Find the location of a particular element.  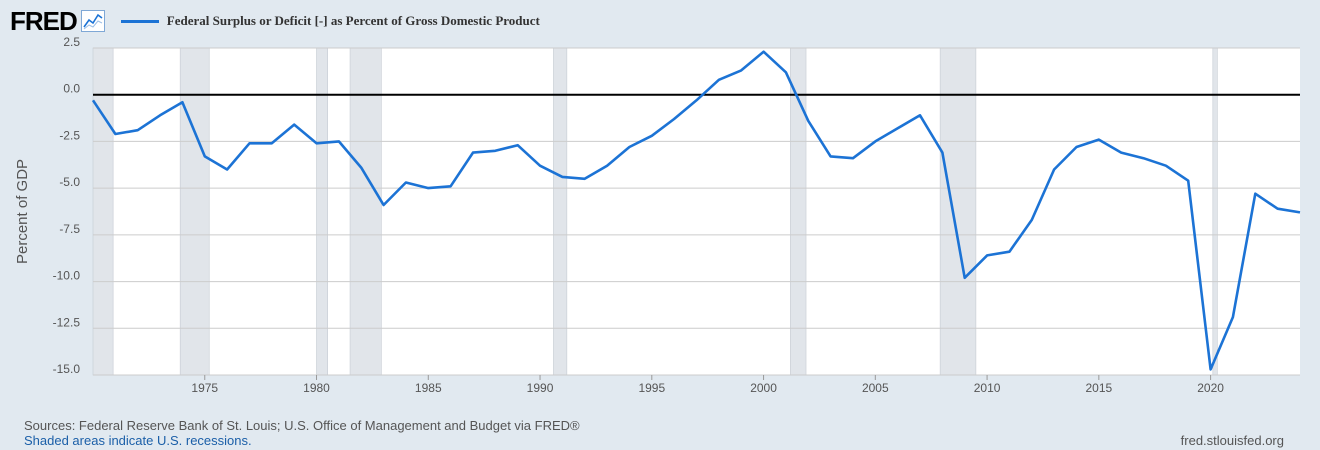

fred-logo: FRED is located at coordinates (44, 20).